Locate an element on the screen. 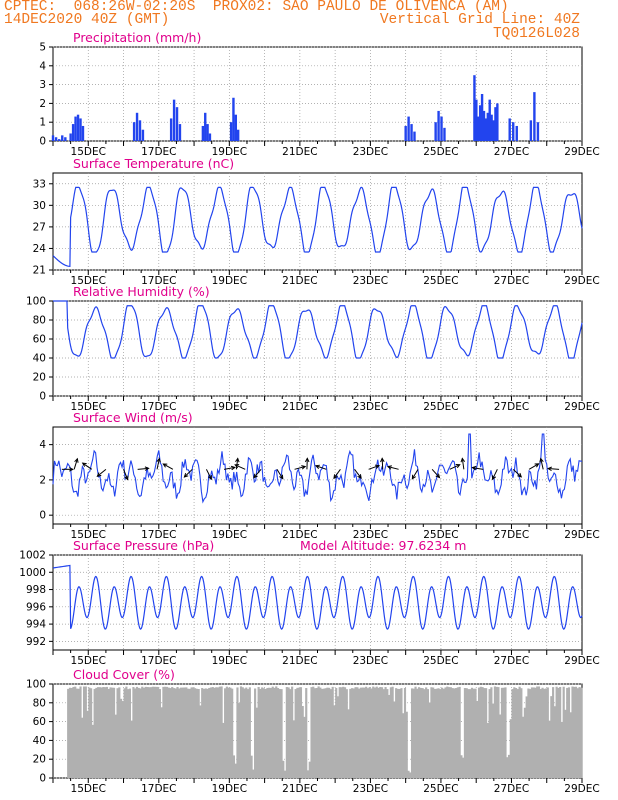 Image resolution: width=618 pixels, height=800 pixels. y-tick-label: 1 is located at coordinates (42, 123).